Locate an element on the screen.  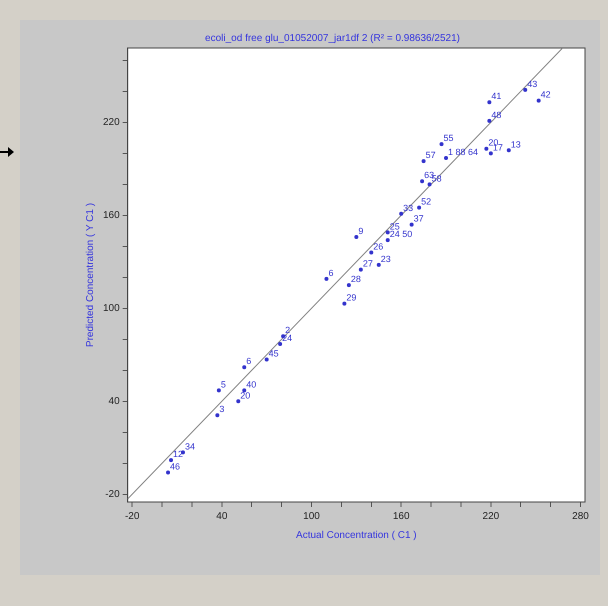
annotation: 13 is located at coordinates (515, 144).